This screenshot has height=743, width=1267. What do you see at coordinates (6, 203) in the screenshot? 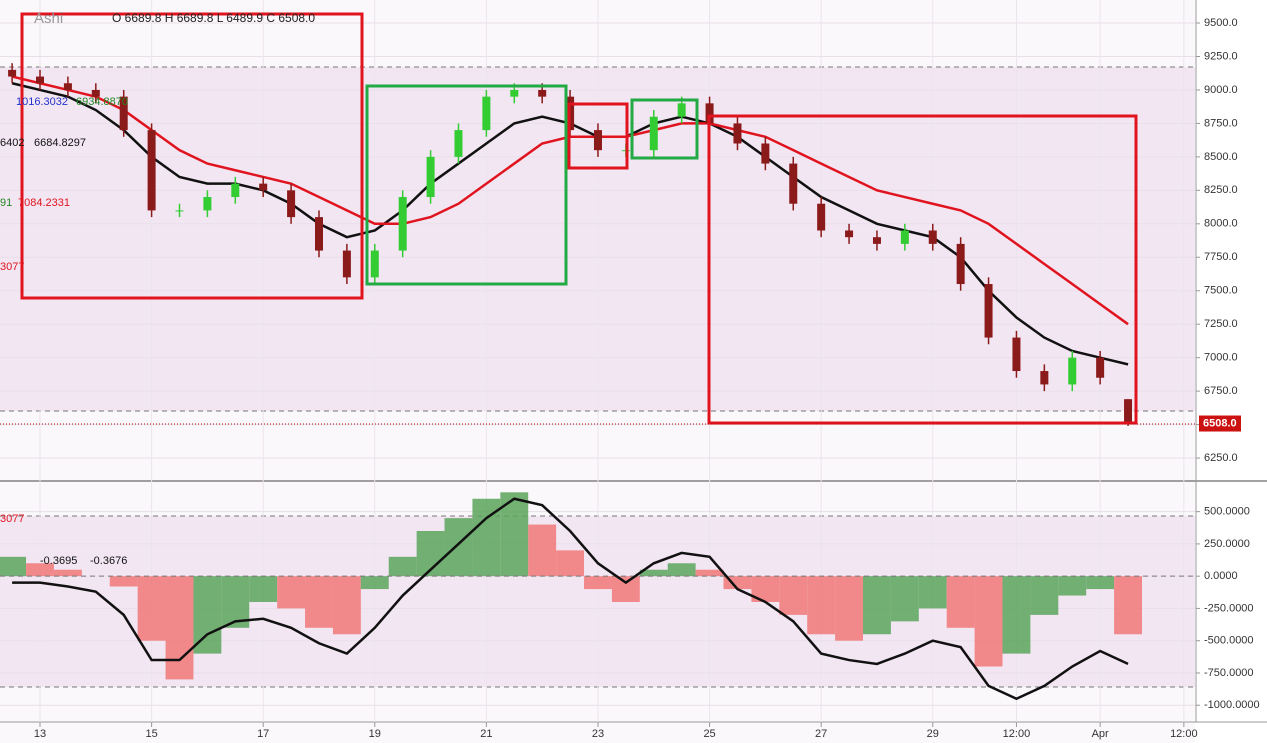
I see `indicator-value: 91` at bounding box center [6, 203].